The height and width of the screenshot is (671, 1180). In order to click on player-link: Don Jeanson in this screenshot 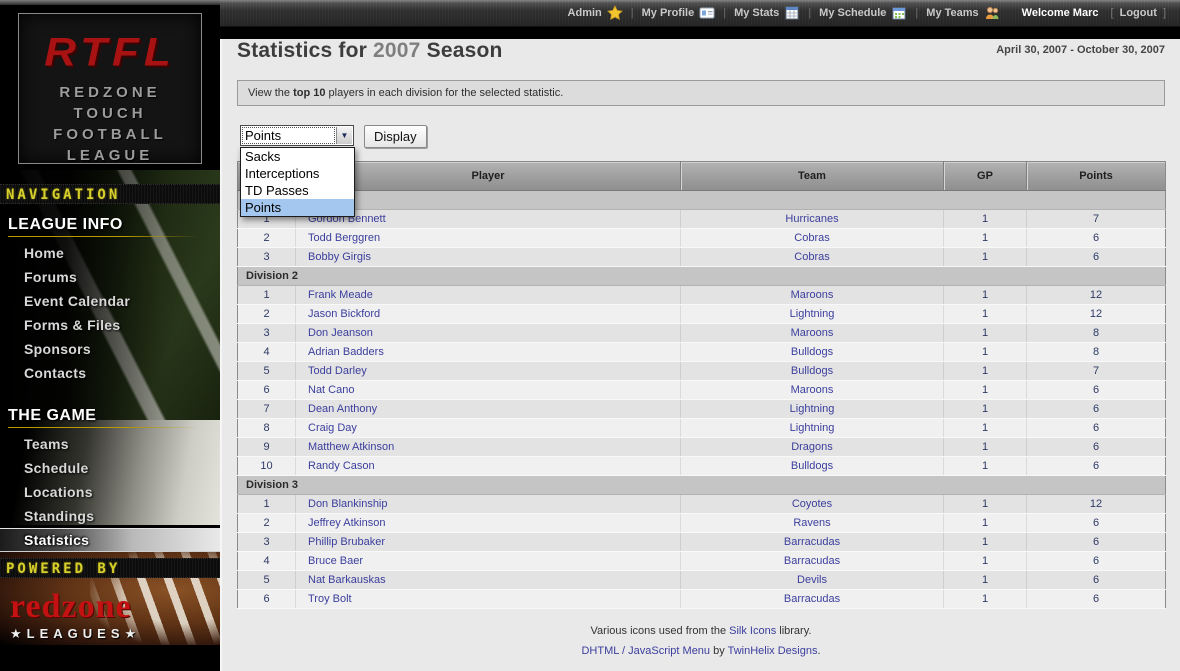, I will do `click(340, 333)`.